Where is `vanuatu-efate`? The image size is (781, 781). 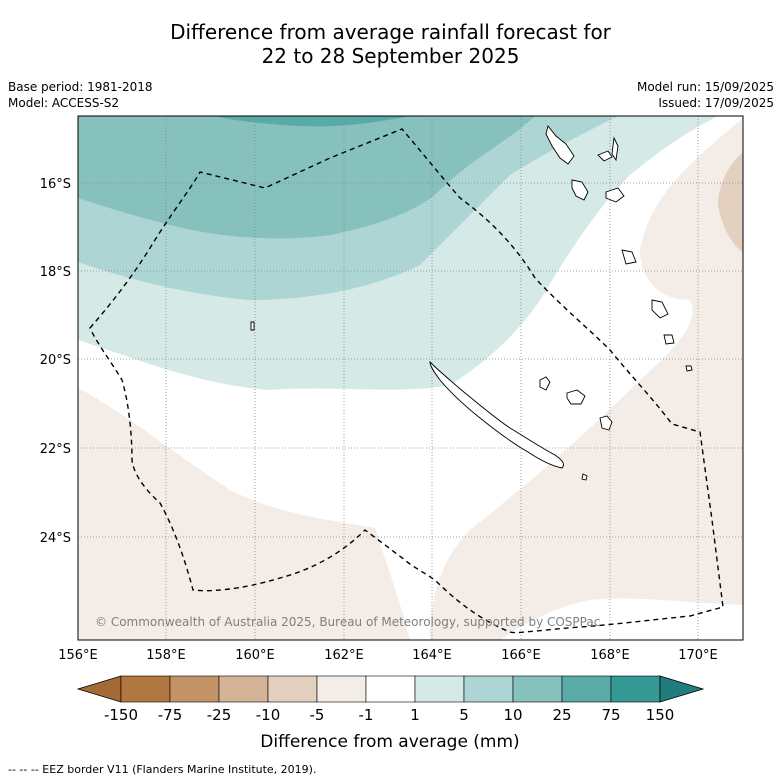 vanuatu-efate is located at coordinates (615, 195).